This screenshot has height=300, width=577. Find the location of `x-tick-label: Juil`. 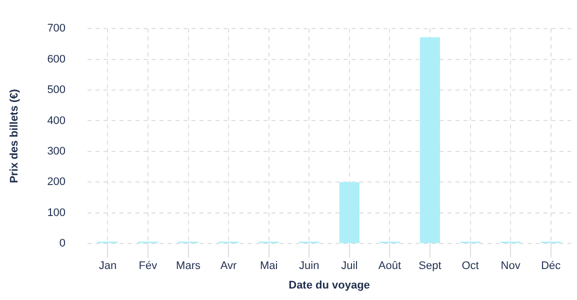

x-tick-label: Juil is located at coordinates (349, 266).